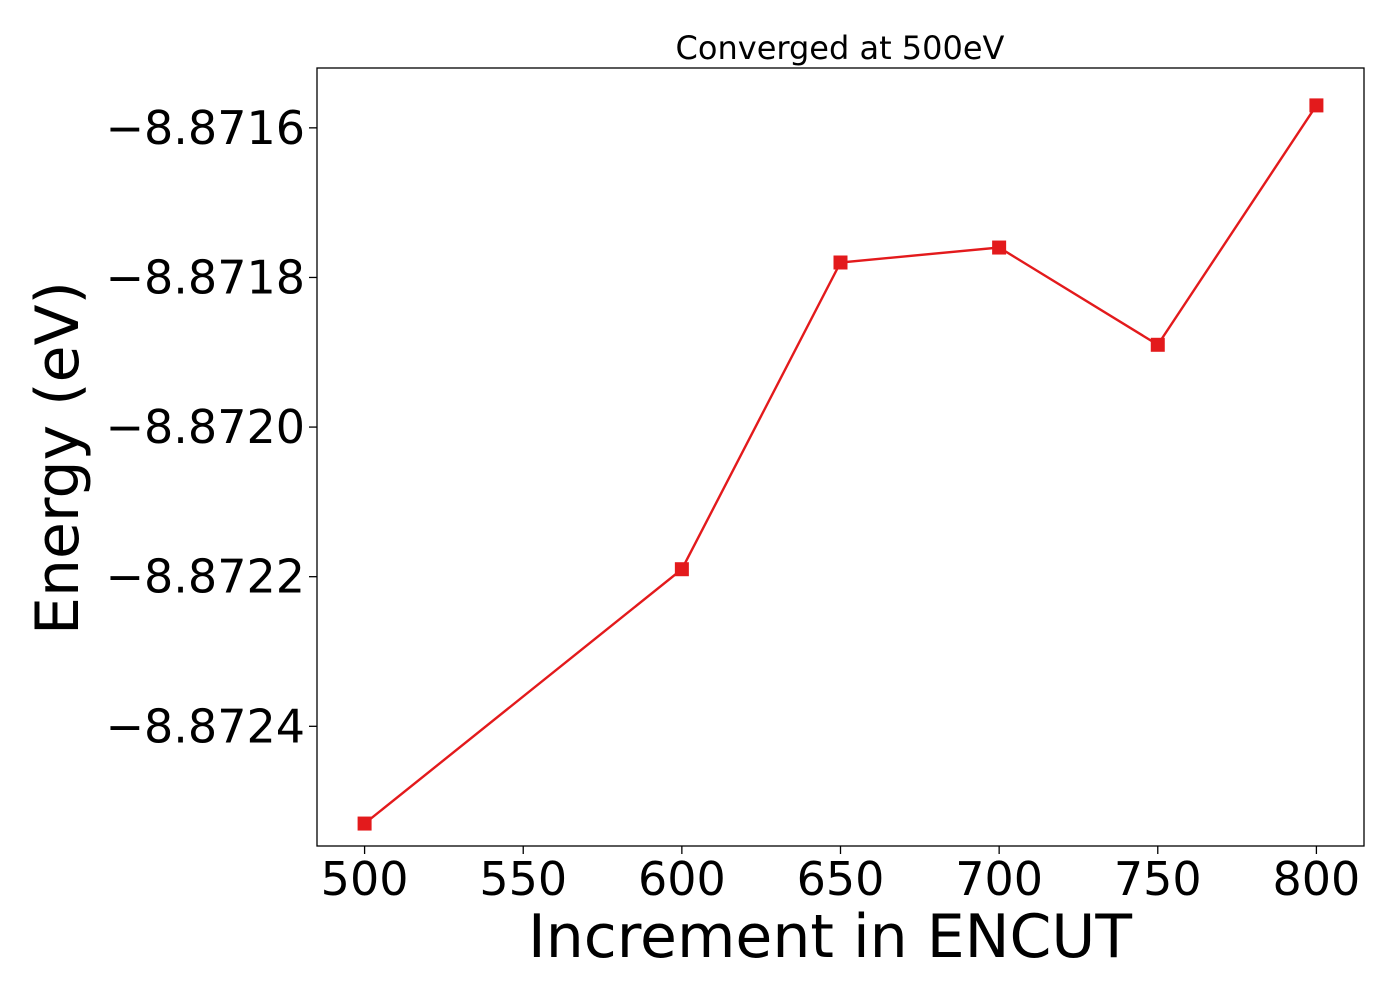  I want to click on x-axis: 500 550 600 650 700 750 800, so click(841, 876).